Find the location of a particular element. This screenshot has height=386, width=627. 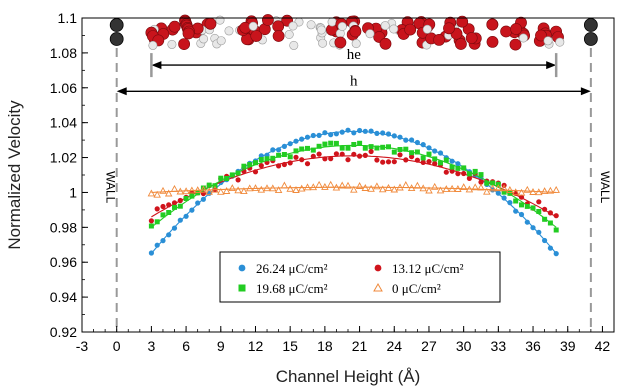

x-tick-label: 27 is located at coordinates (429, 346).